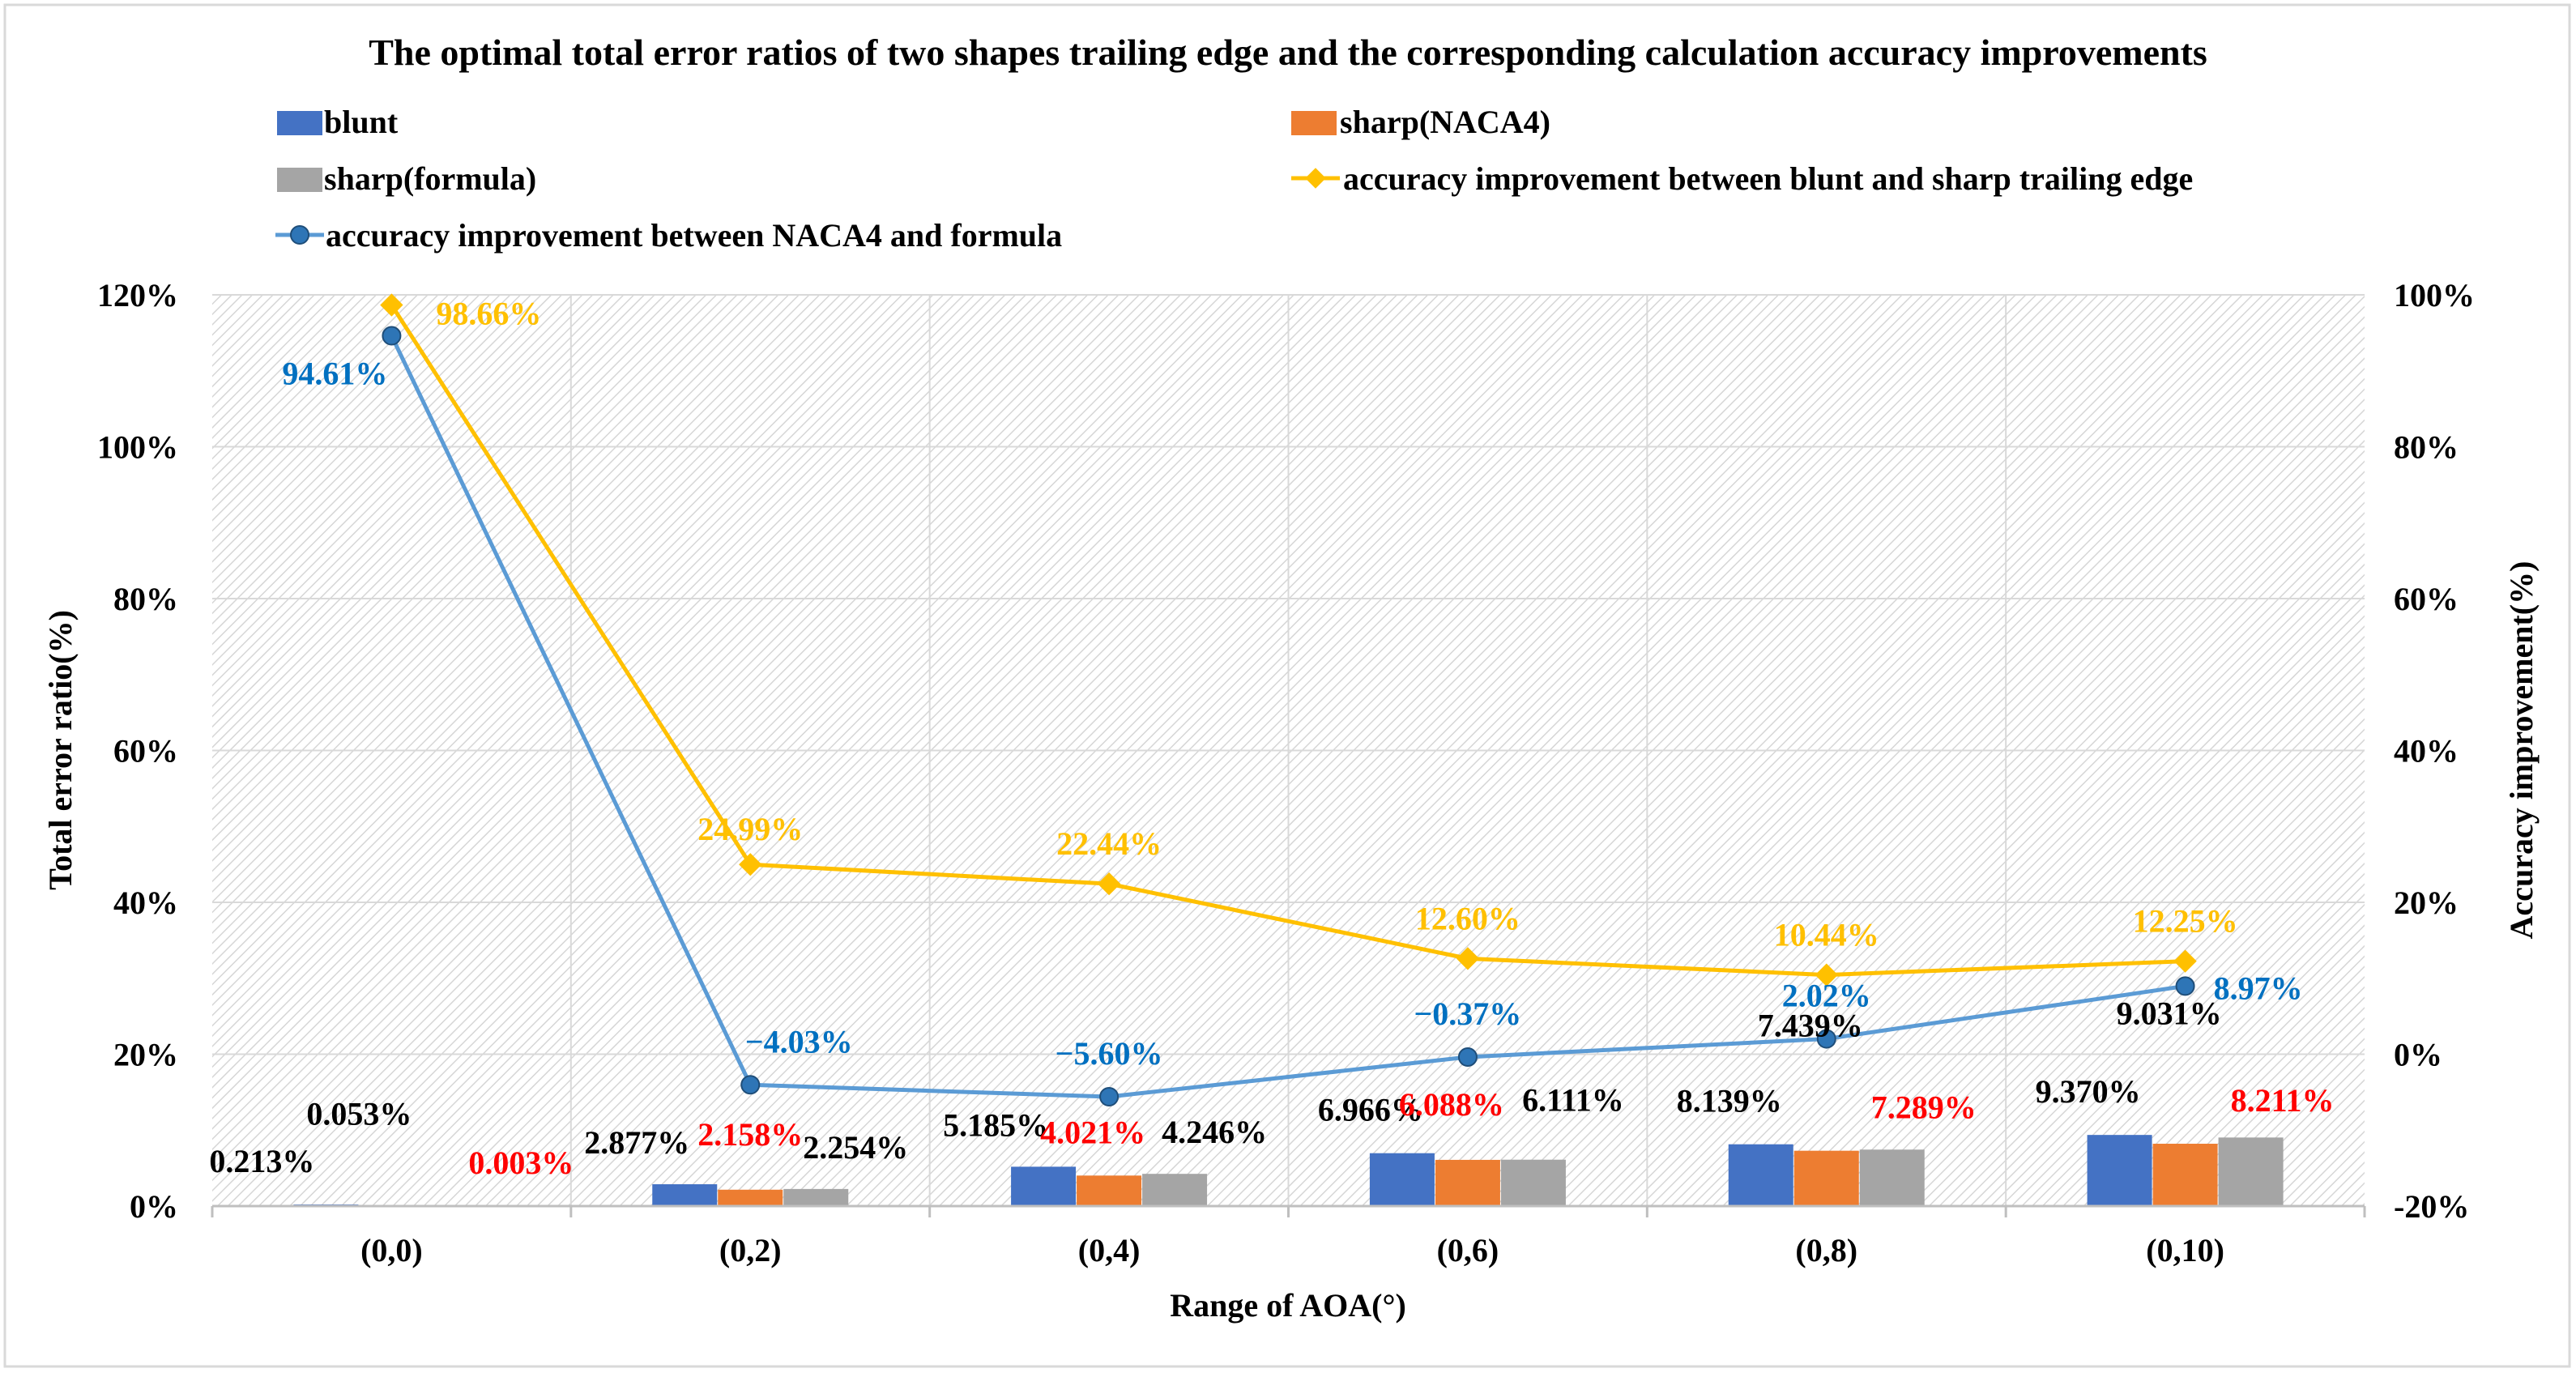 The height and width of the screenshot is (1377, 2576). Describe the element at coordinates (261, 1161) in the screenshot. I see `bar-label-blunt: 0.213%` at that location.